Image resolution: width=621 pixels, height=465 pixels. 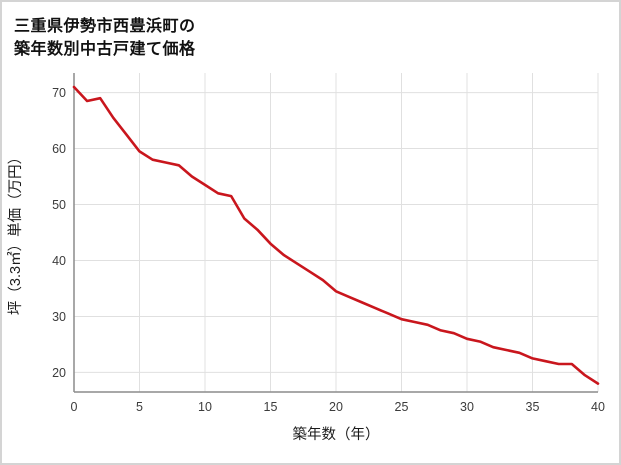 What do you see at coordinates (205, 407) in the screenshot?
I see `x-tick-label: 10` at bounding box center [205, 407].